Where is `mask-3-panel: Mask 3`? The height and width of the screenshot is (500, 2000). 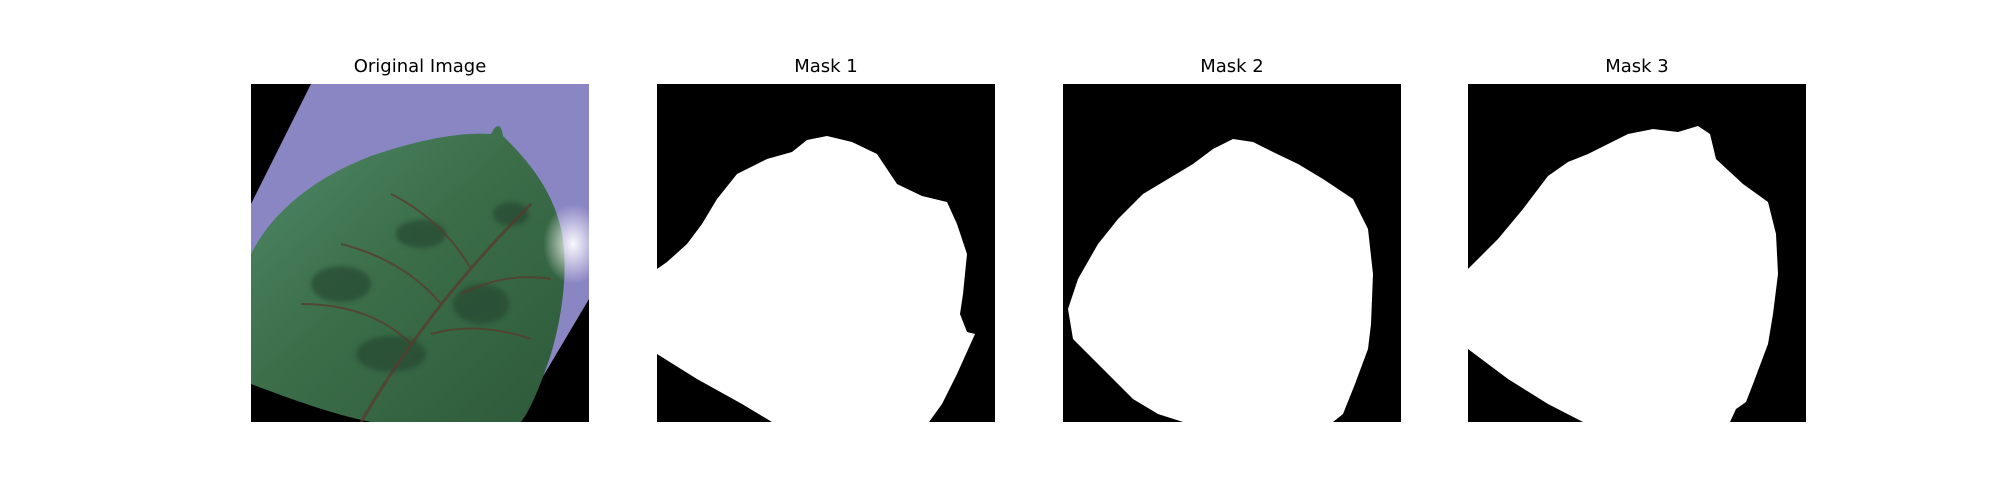
mask-3-panel: Mask 3 is located at coordinates (1637, 239).